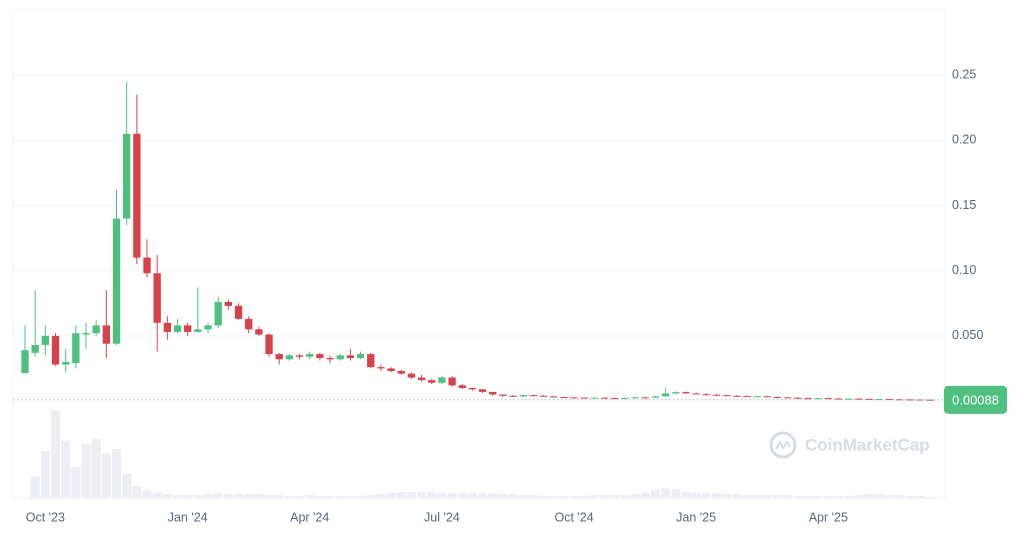 This screenshot has height=553, width=1024. What do you see at coordinates (964, 140) in the screenshot?
I see `y-tick-label: 0.20` at bounding box center [964, 140].